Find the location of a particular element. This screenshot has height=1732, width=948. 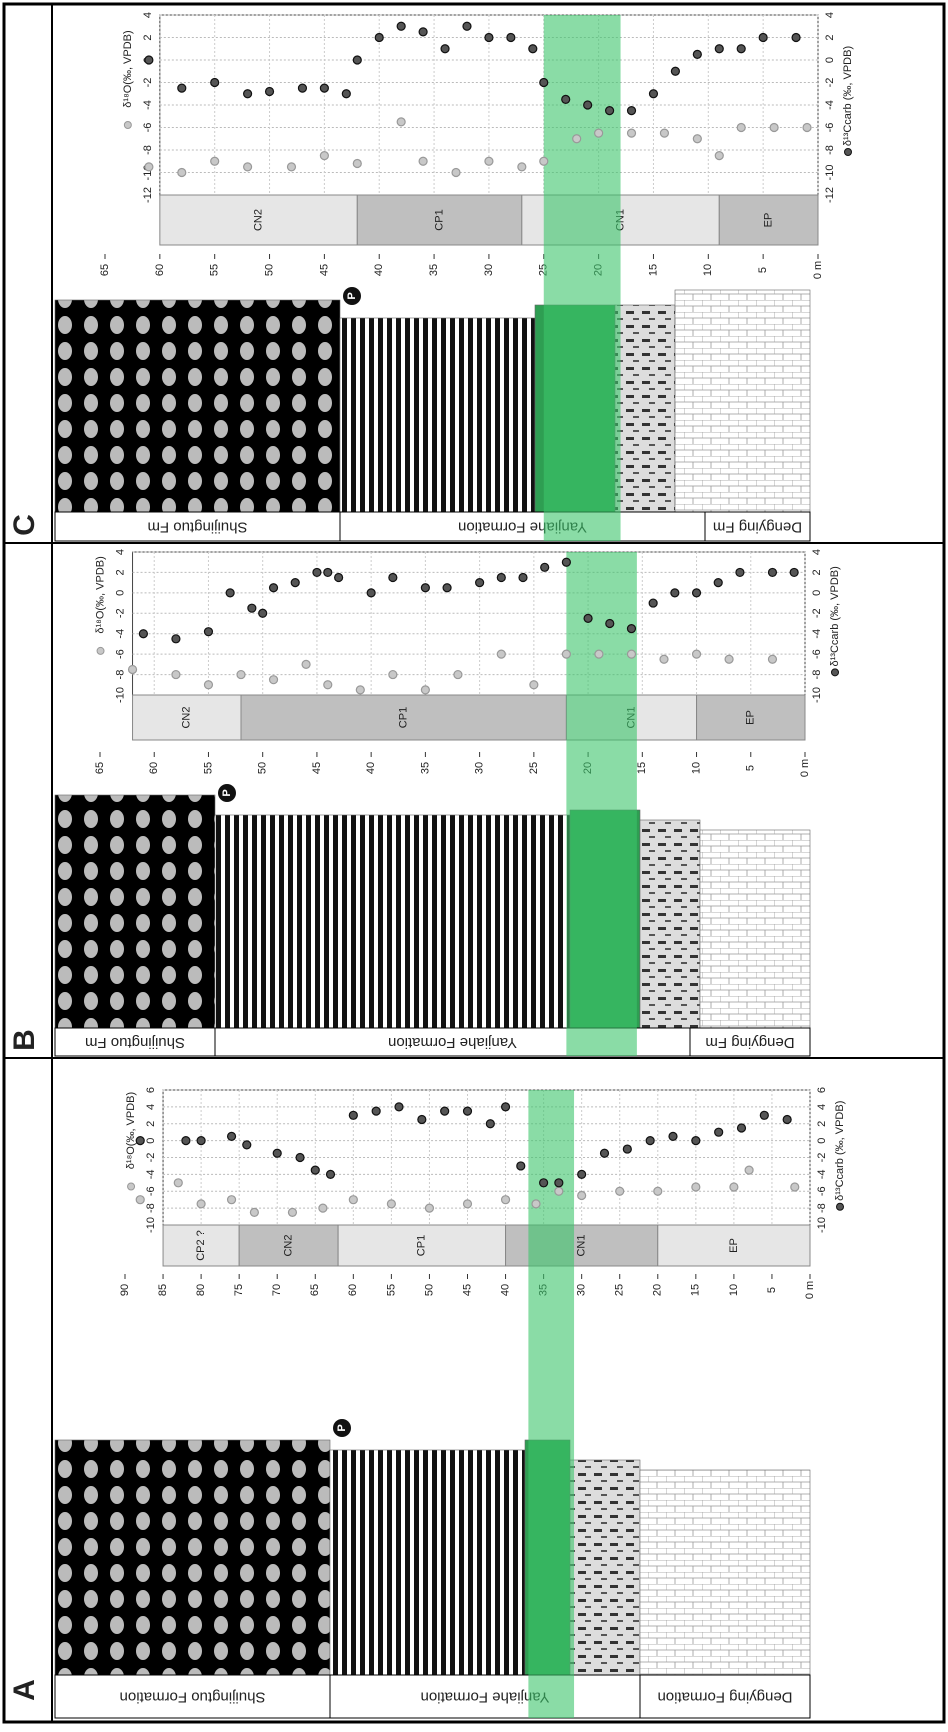

formation-label: Shuijingtuo Formation is located at coordinates (193, 1697).